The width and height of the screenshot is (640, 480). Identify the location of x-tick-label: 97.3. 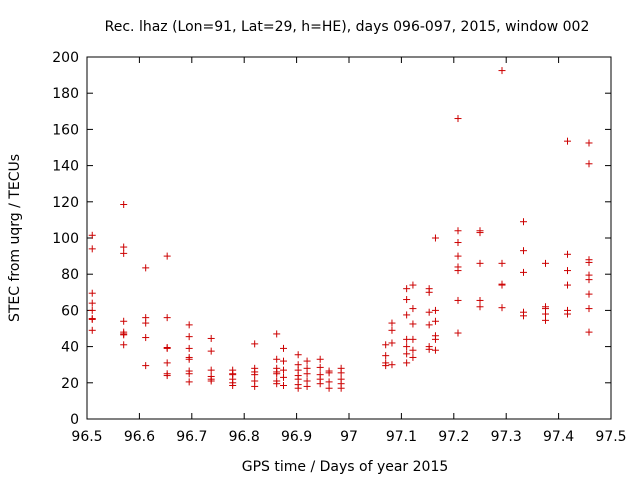
(506, 437).